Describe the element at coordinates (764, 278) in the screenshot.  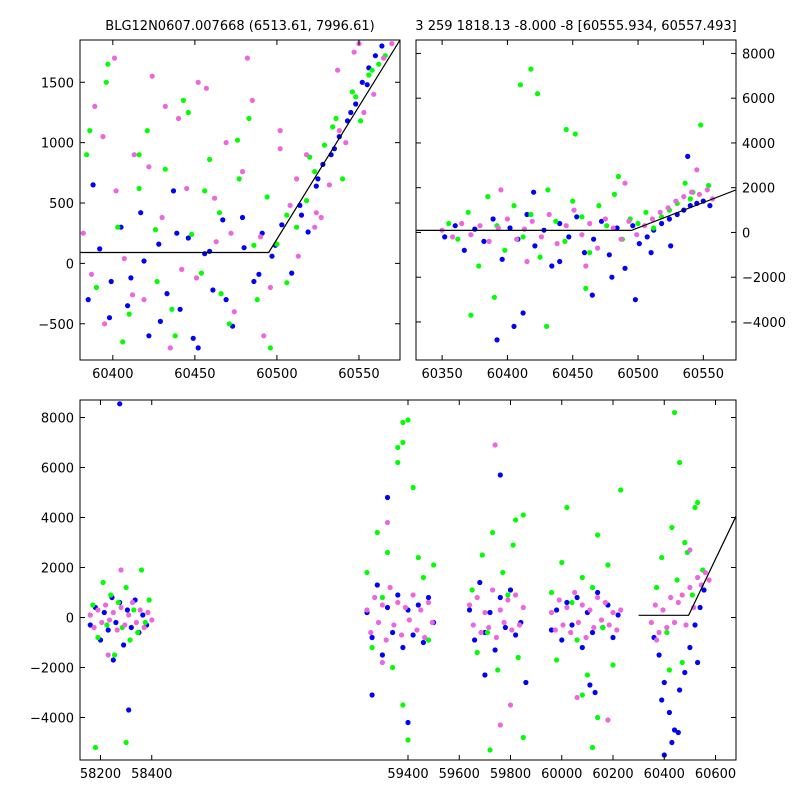
I see `y-tick-label: −2000` at that location.